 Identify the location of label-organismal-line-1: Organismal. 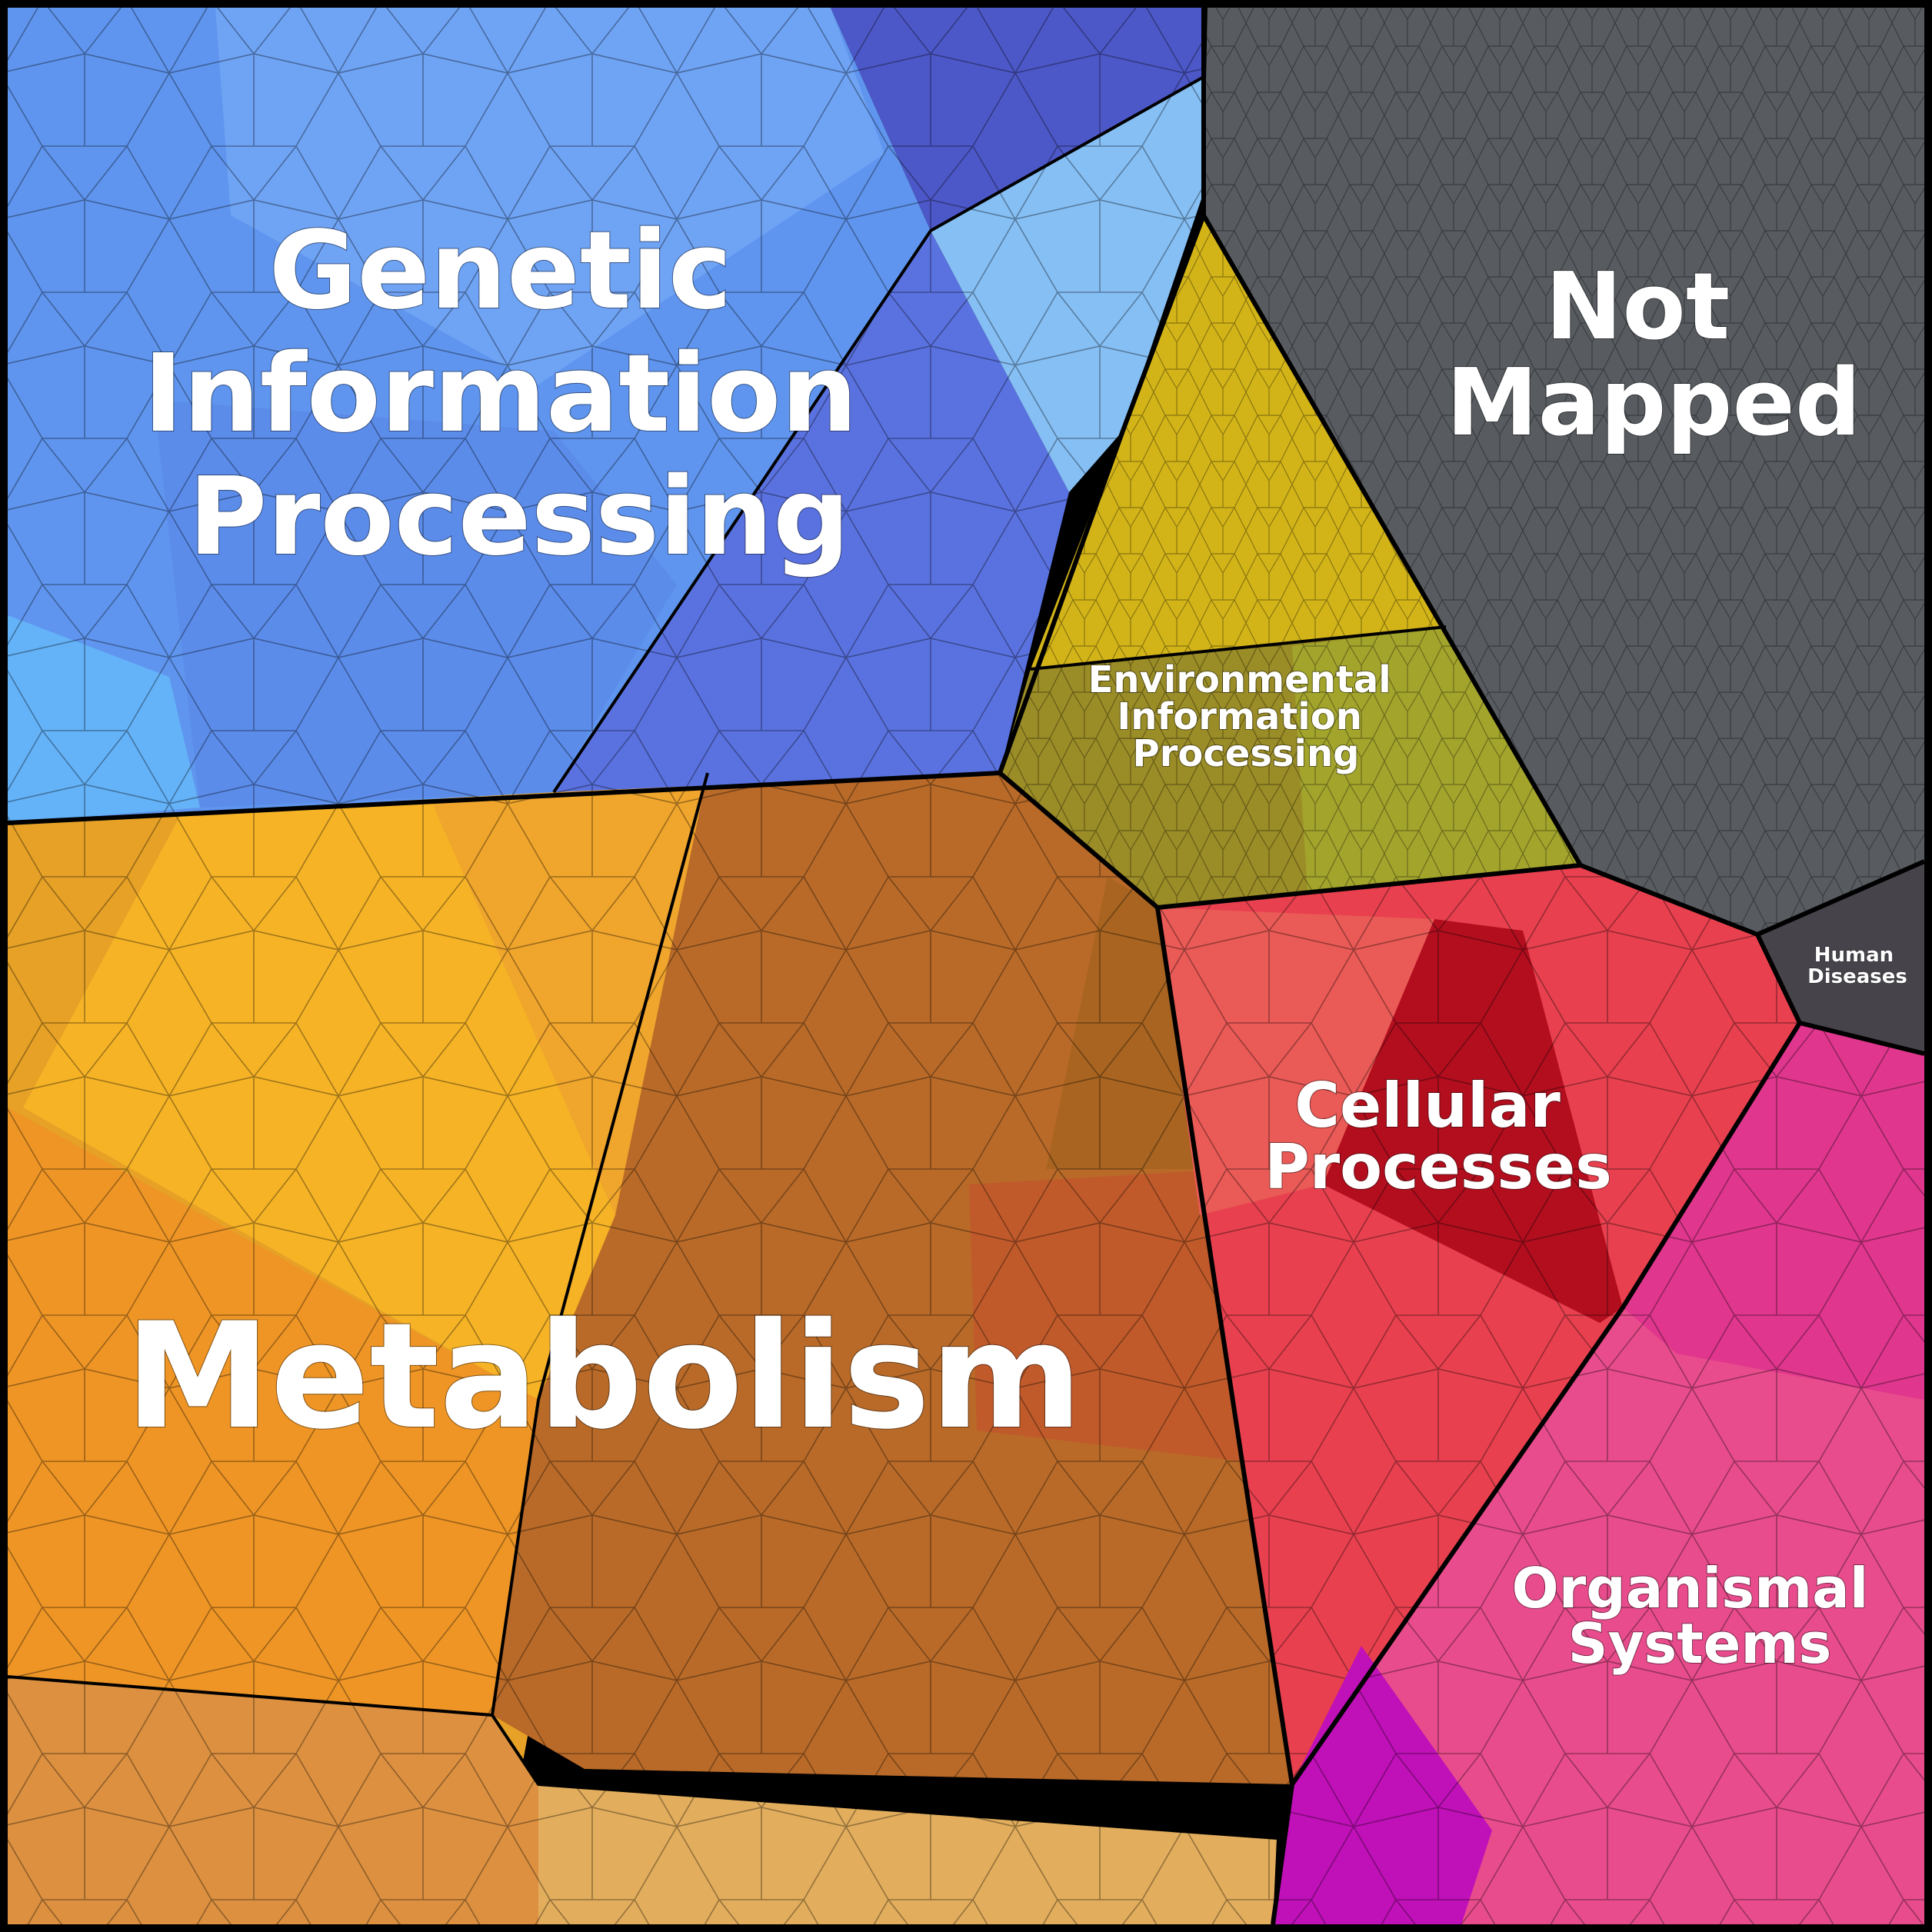
(1690, 1588).